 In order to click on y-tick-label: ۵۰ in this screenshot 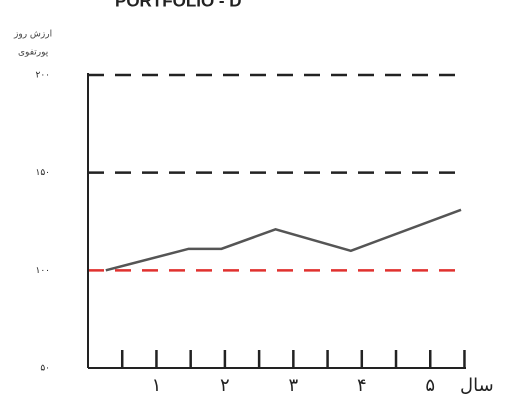, I will do `click(45, 369)`.